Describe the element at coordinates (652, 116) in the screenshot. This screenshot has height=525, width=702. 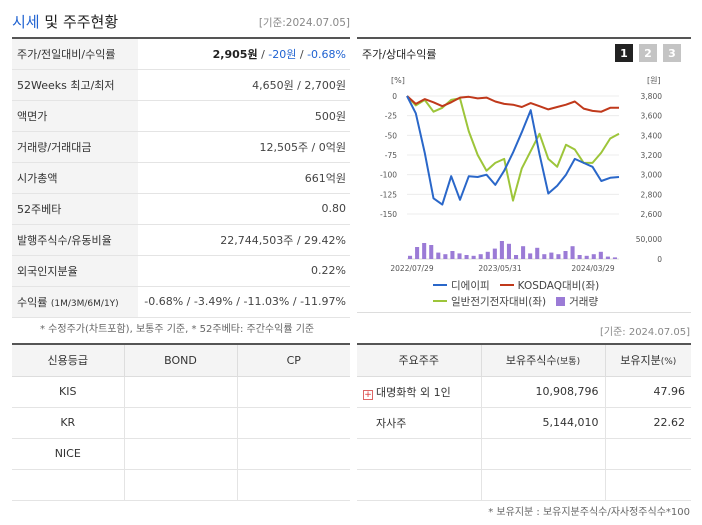
I see `right-tick-label: 3,600` at that location.